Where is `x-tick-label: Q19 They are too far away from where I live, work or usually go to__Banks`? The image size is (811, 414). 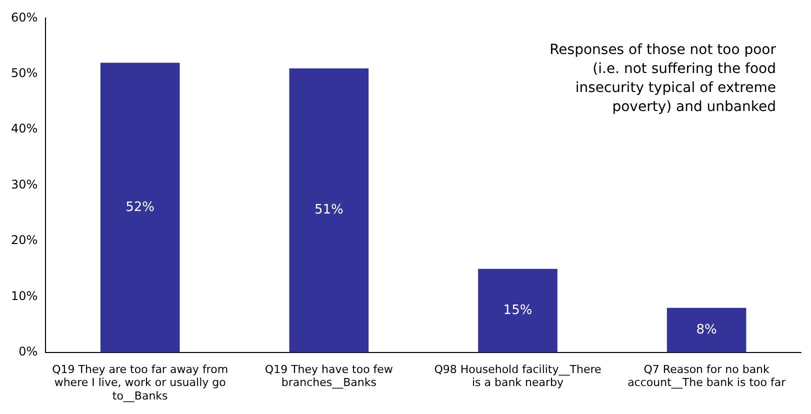 x-tick-label: Q19 They are too far away from where I live, work or usually go to__Banks is located at coordinates (140, 382).